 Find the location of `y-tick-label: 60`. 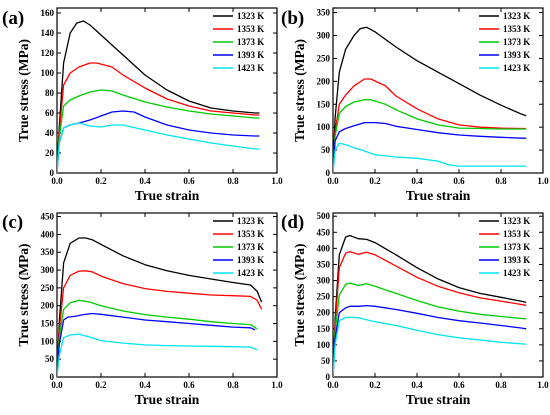

y-tick-label: 60 is located at coordinates (50, 113).